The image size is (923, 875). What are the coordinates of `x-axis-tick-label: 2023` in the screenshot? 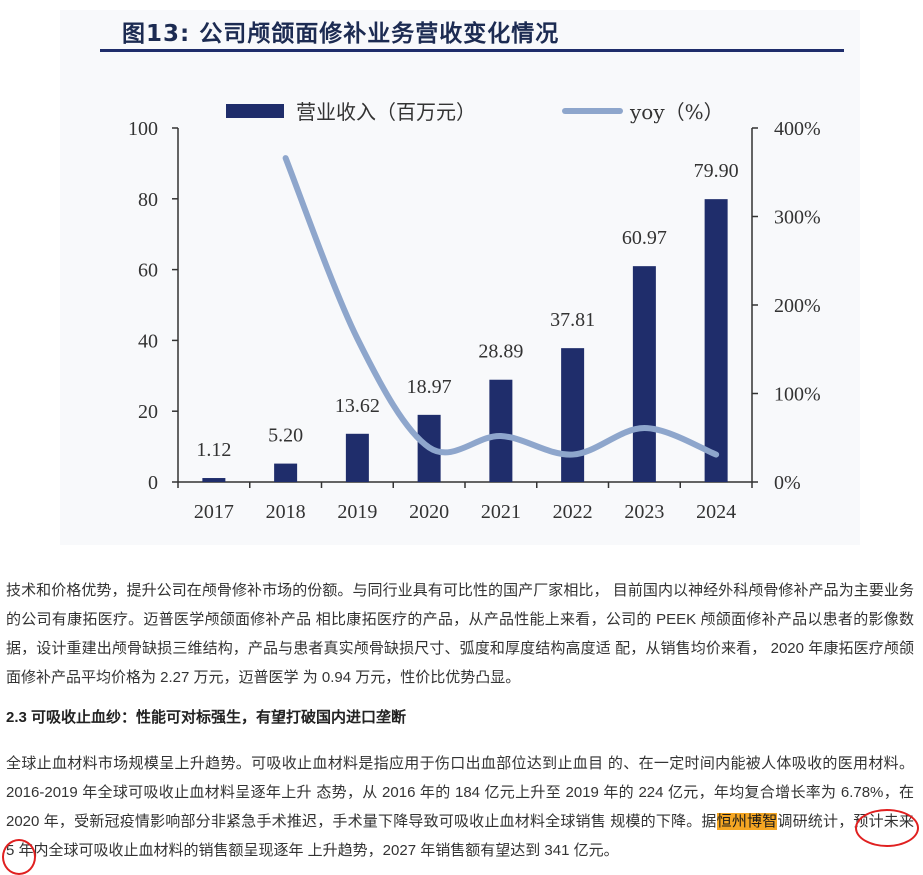 It's located at (644, 512).